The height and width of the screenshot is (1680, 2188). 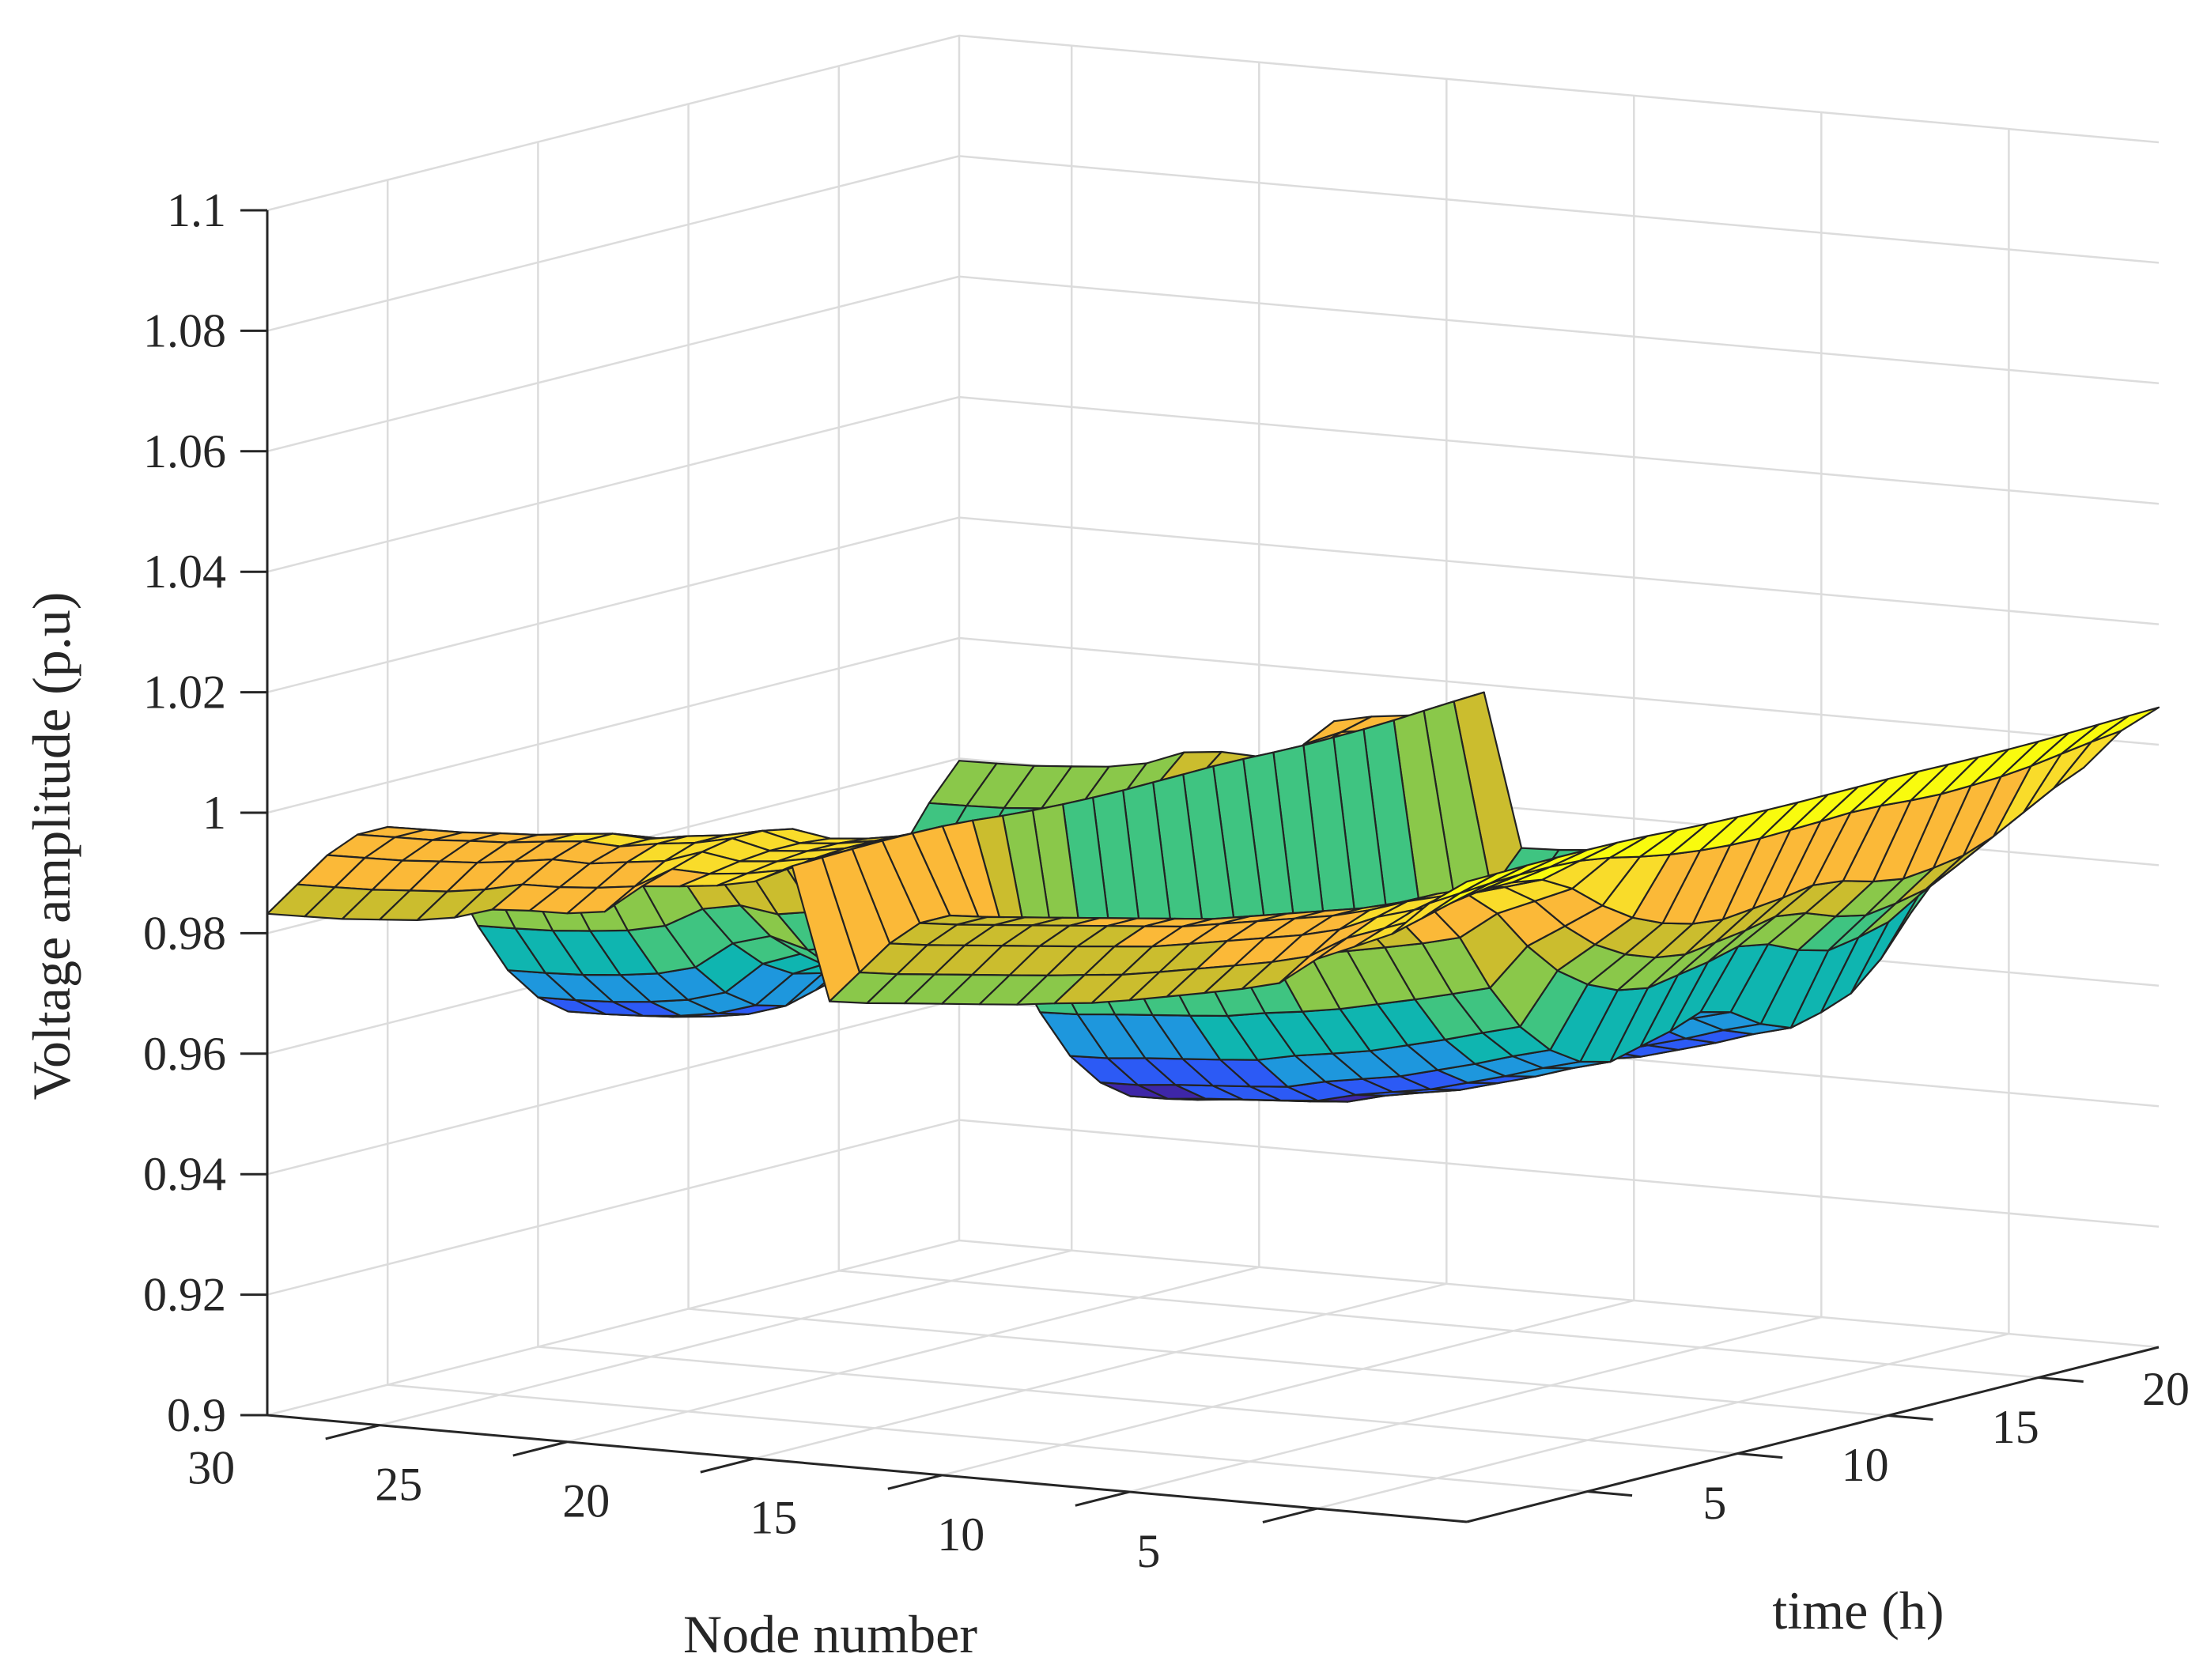 What do you see at coordinates (1714, 1503) in the screenshot?
I see `y-tick-label: 5` at bounding box center [1714, 1503].